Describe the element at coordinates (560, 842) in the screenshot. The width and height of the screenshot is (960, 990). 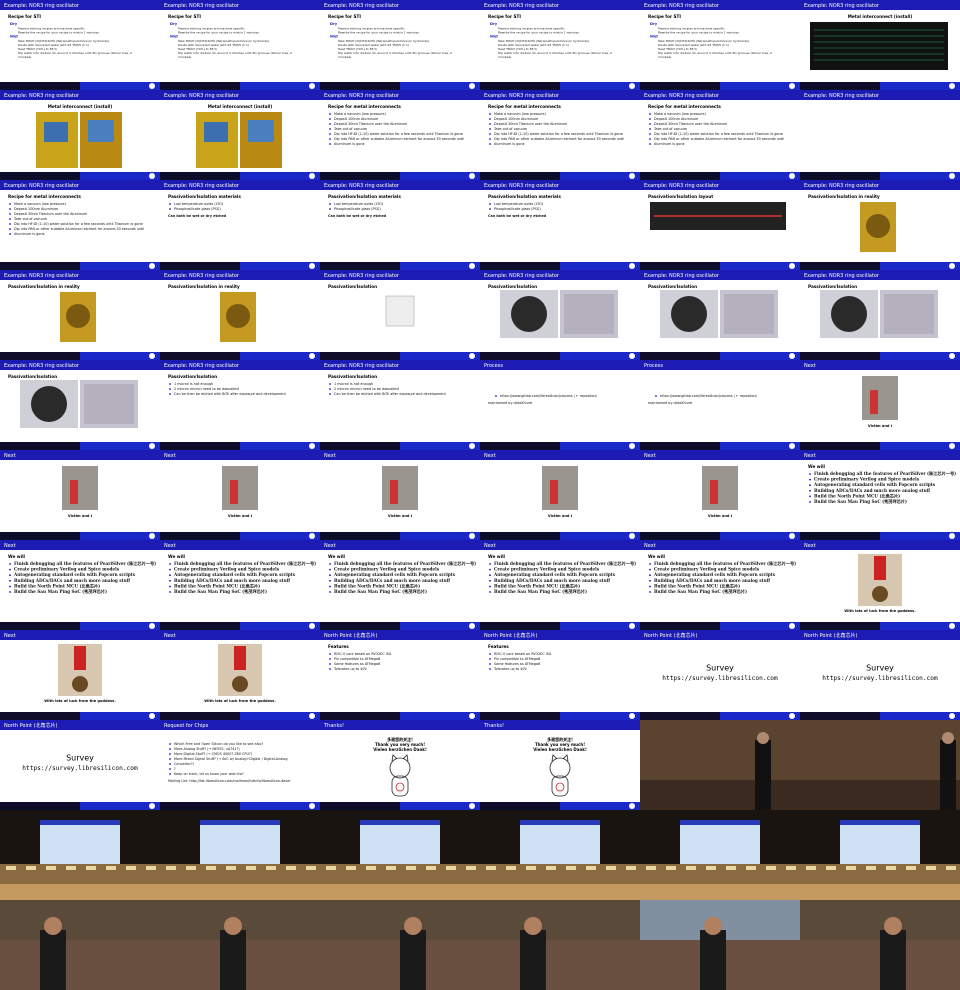
I see `screen` at that location.